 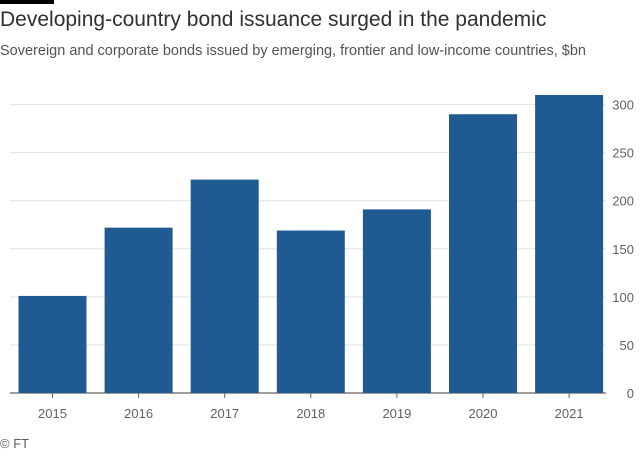 I want to click on x-tick-label: 2015, so click(x=52, y=413).